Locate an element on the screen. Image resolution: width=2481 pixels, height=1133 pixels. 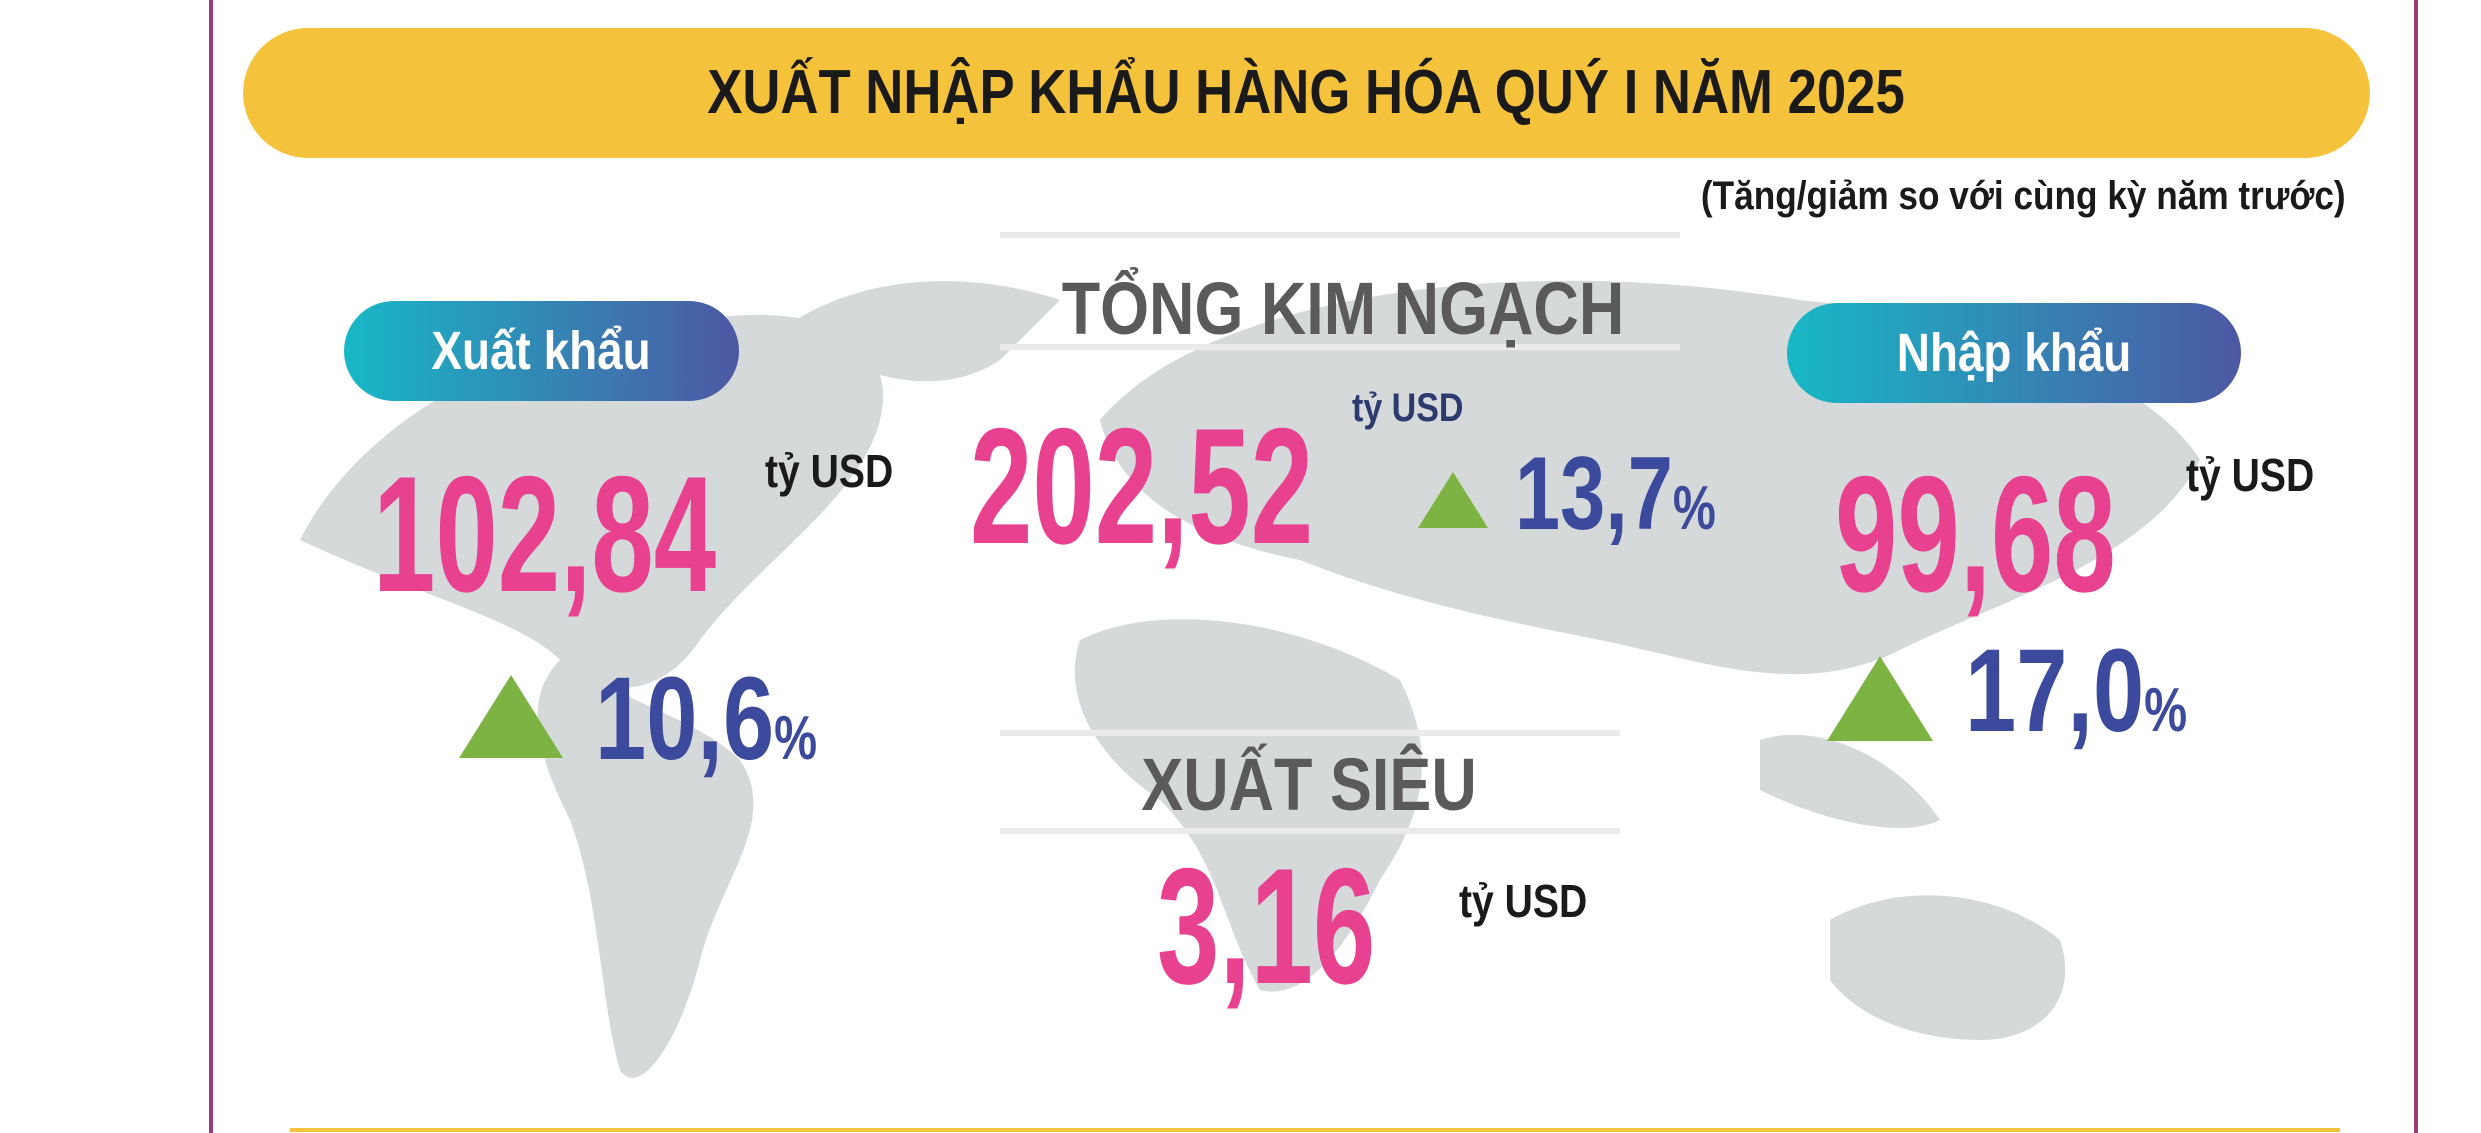
import-label: Nhập khẩu is located at coordinates (2014, 353).